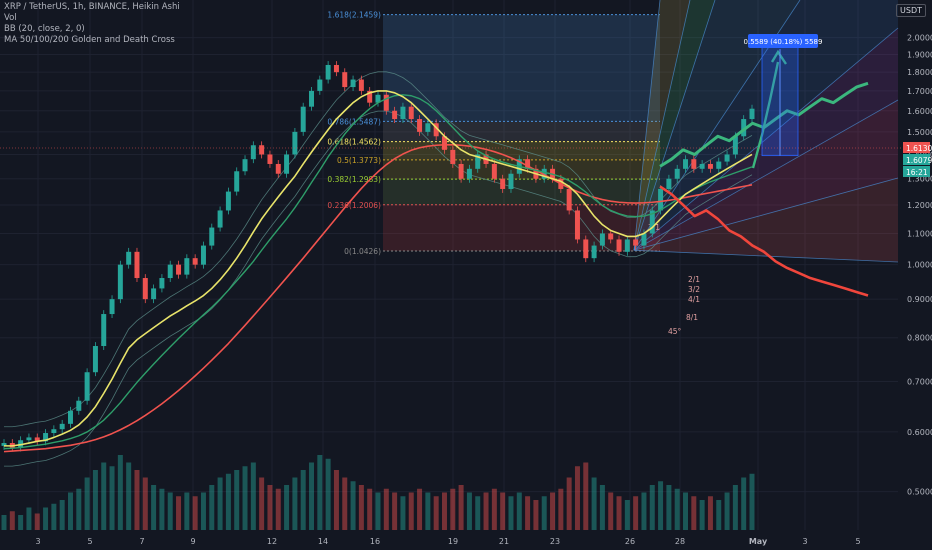 This screenshot has width=932, height=550. Describe the element at coordinates (521, 68) in the screenshot. I see `fib-zone` at that location.